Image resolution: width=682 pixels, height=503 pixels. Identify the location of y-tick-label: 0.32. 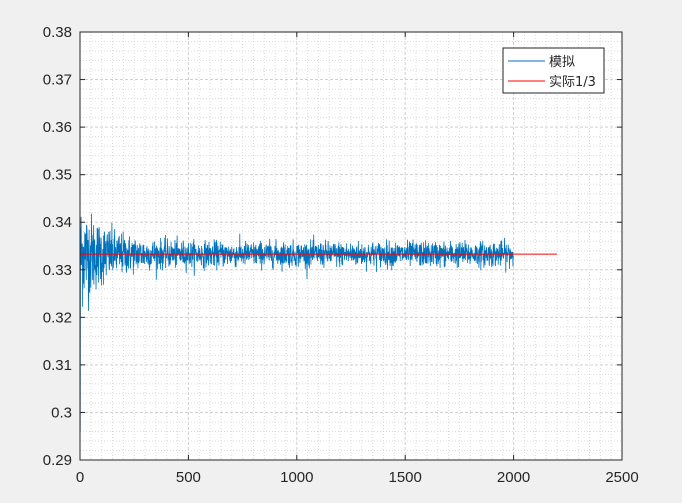
(57, 317).